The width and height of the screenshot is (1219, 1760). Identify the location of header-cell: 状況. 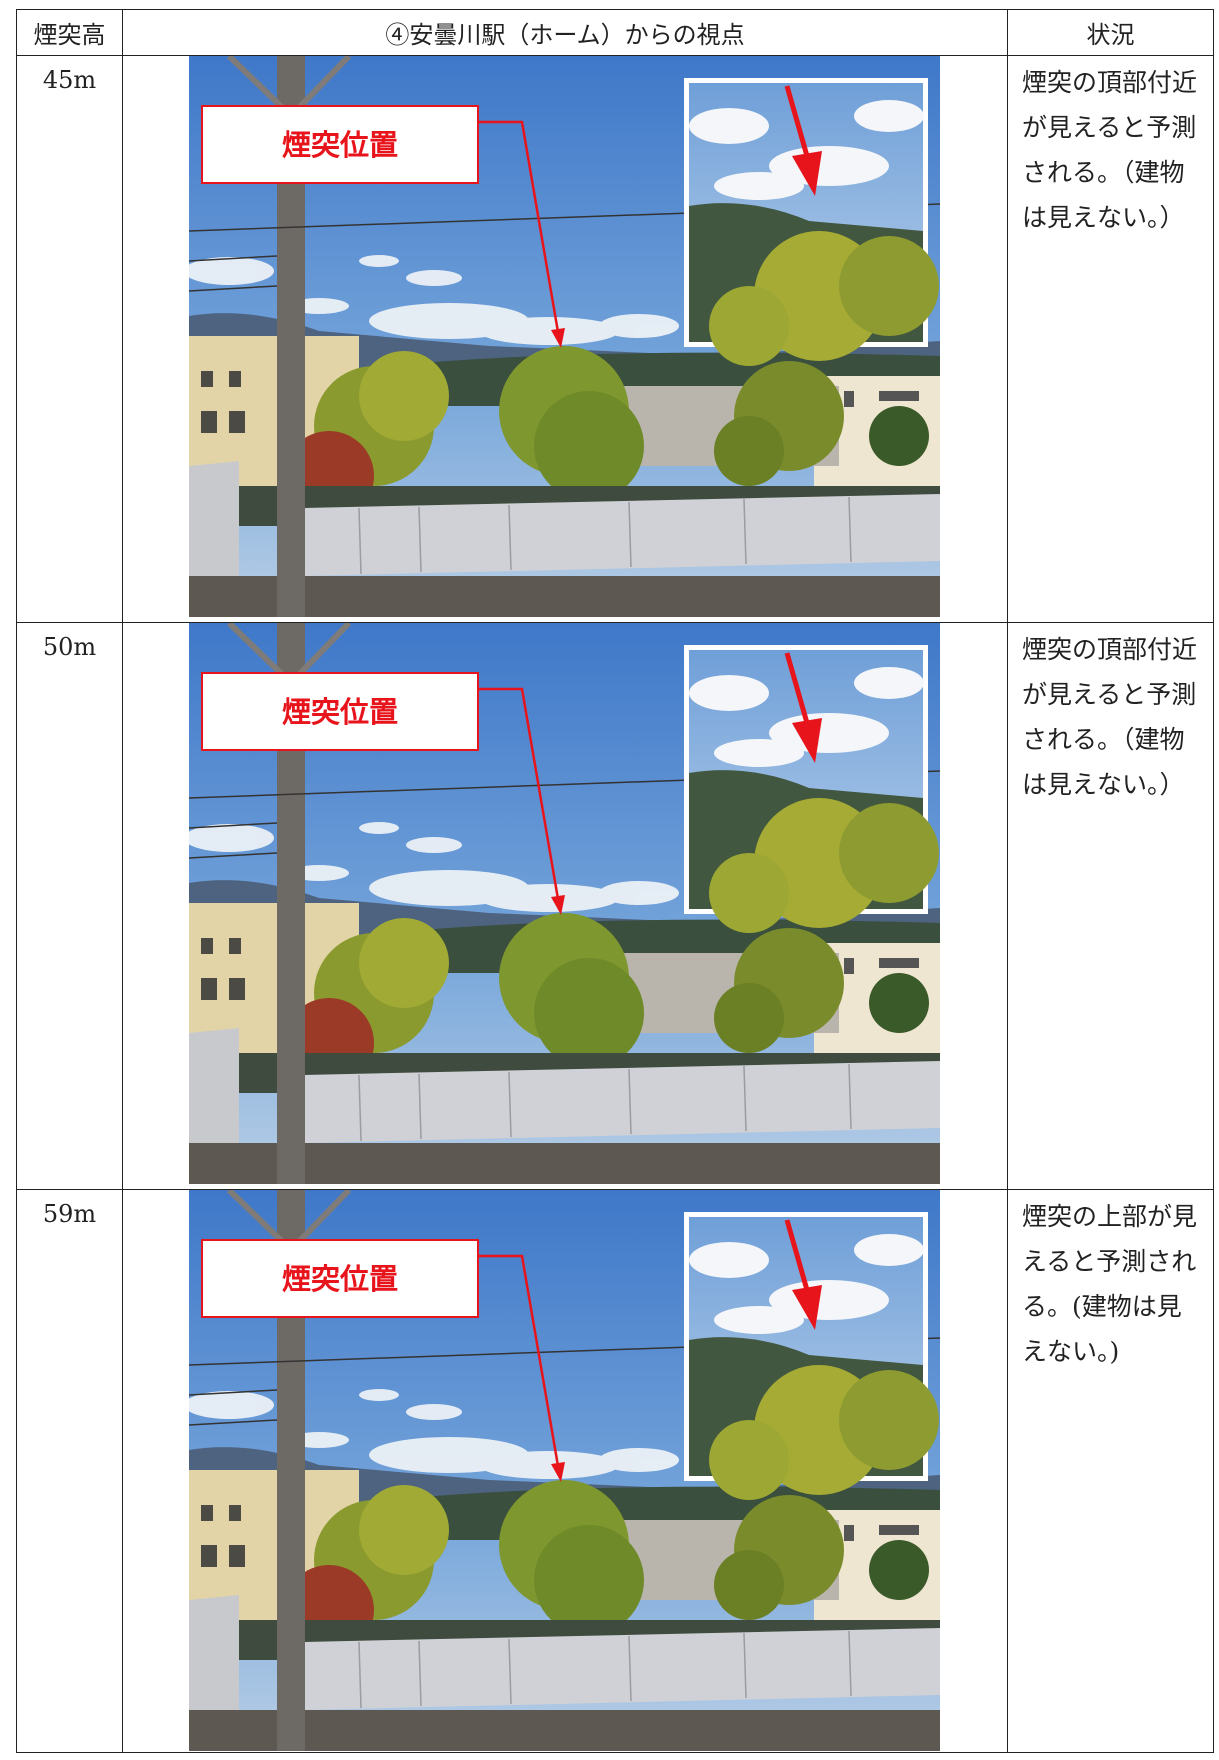
(1110, 32).